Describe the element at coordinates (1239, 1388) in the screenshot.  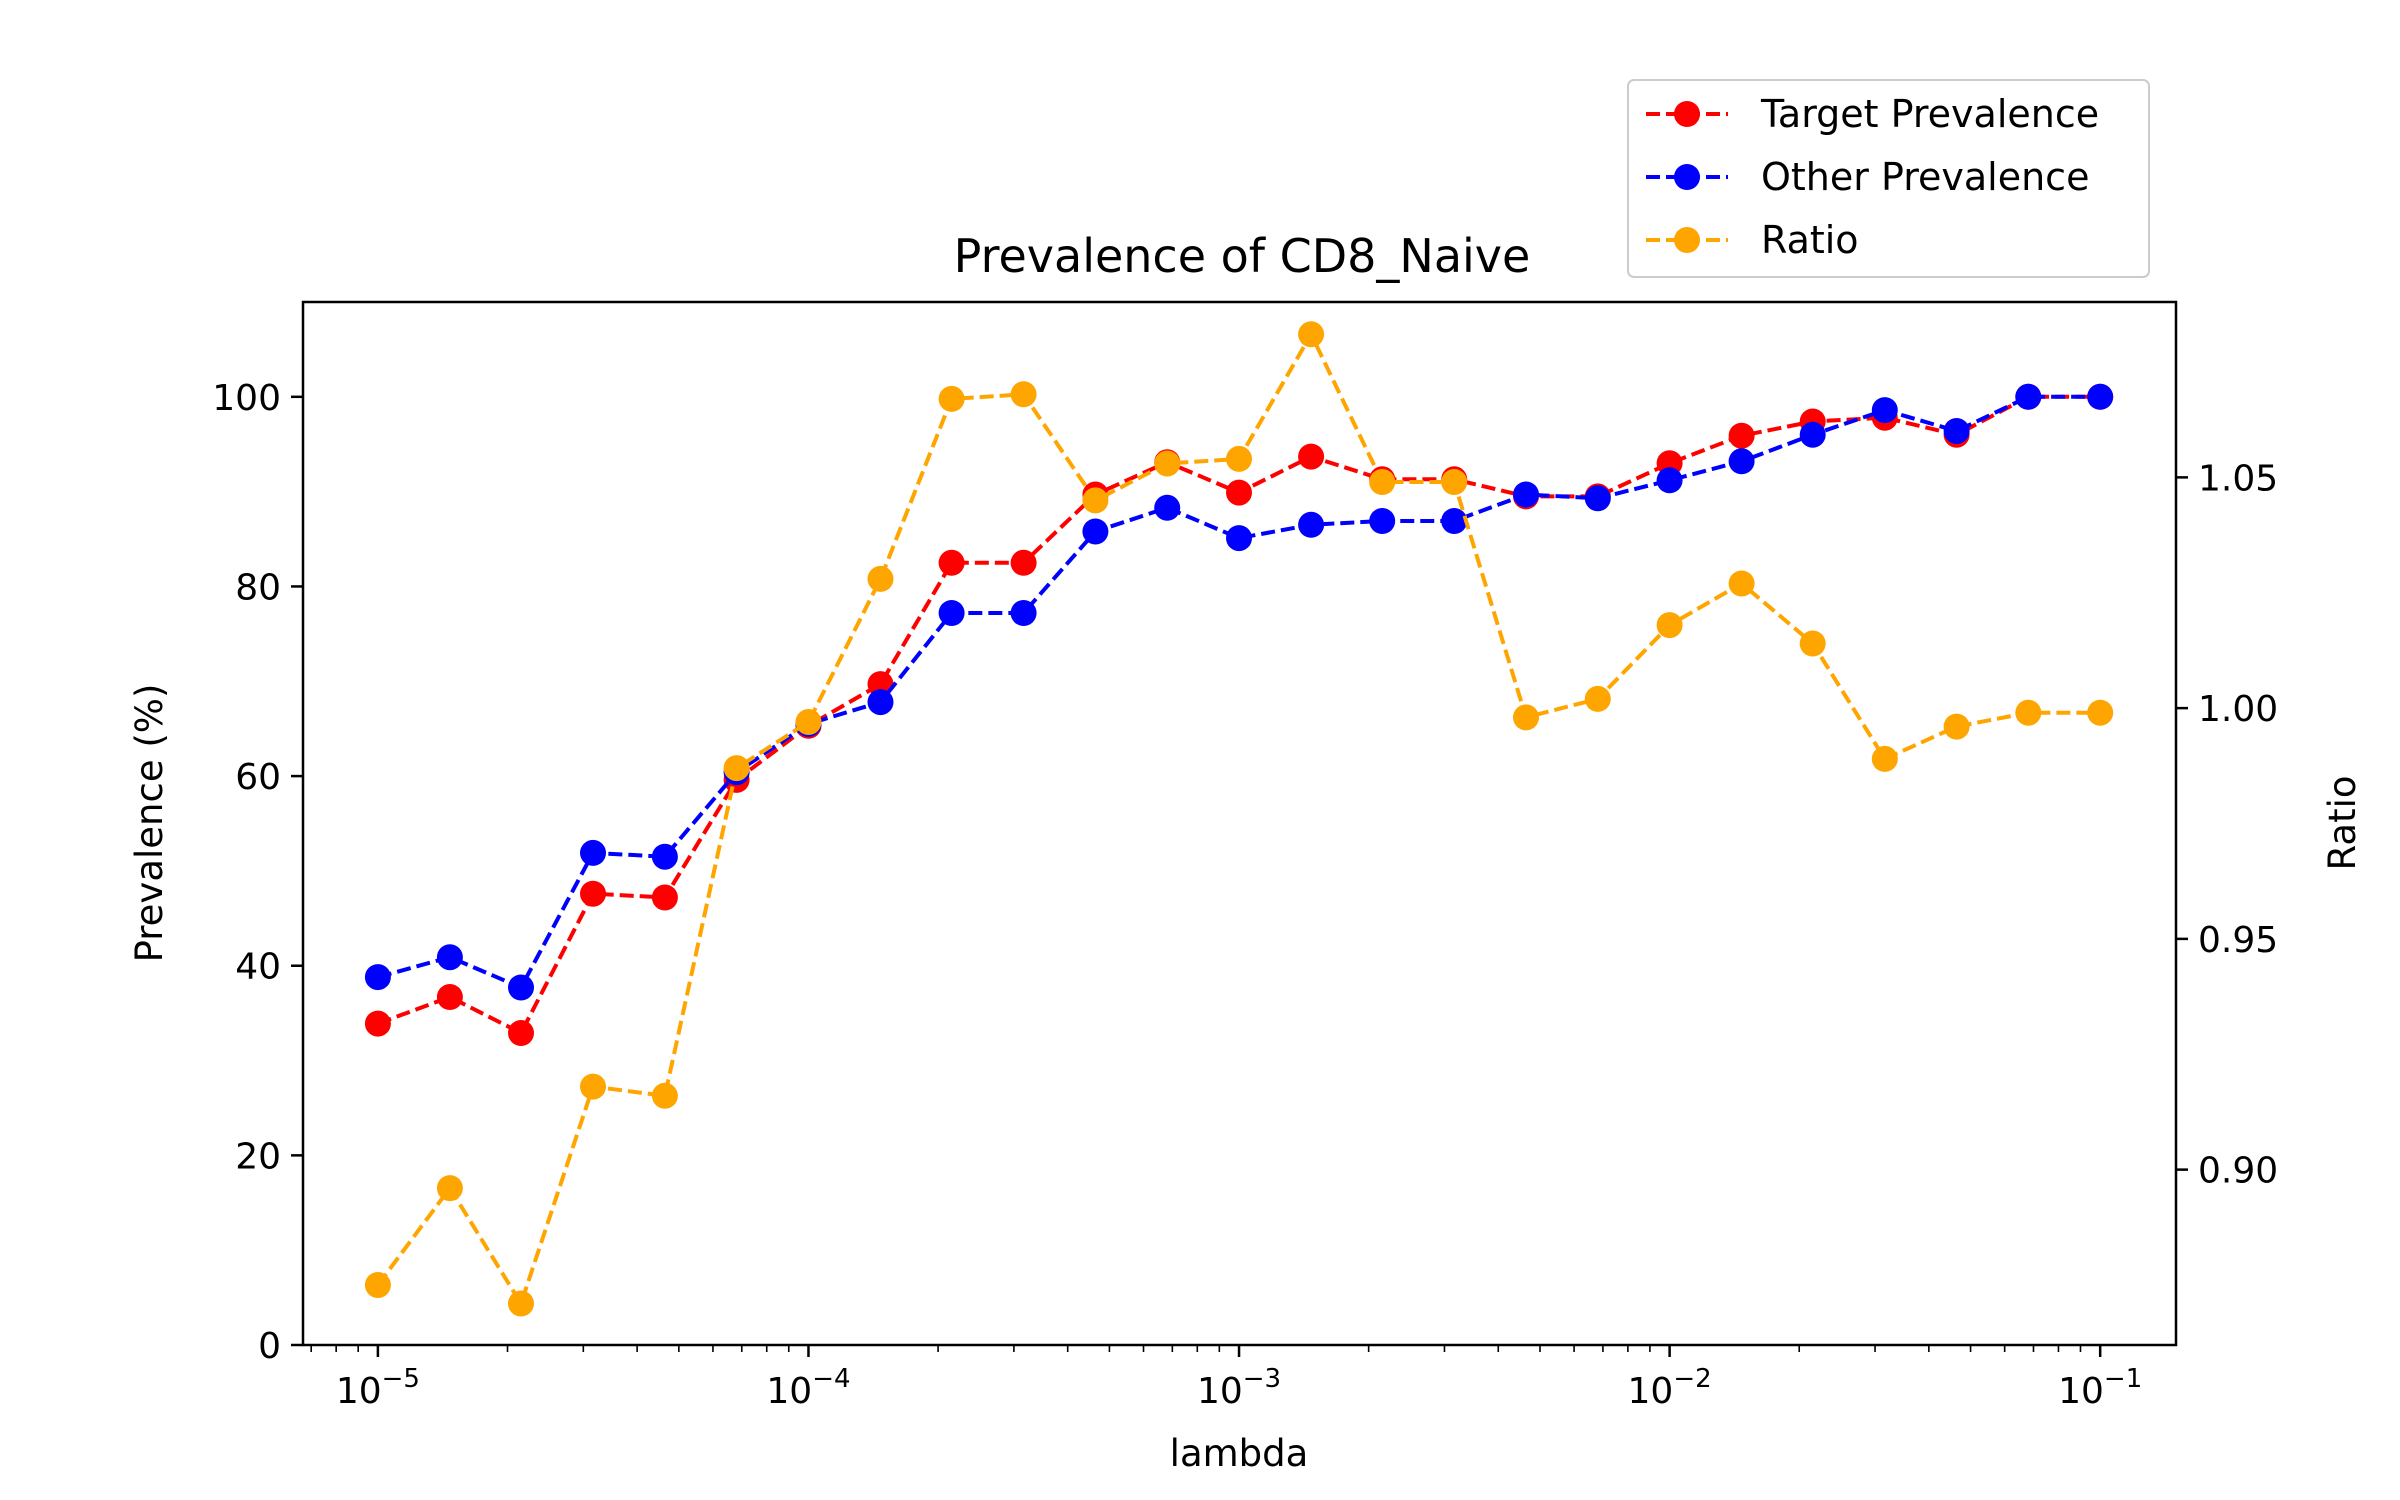
I see `x-tick-label: 10⁻³` at that location.